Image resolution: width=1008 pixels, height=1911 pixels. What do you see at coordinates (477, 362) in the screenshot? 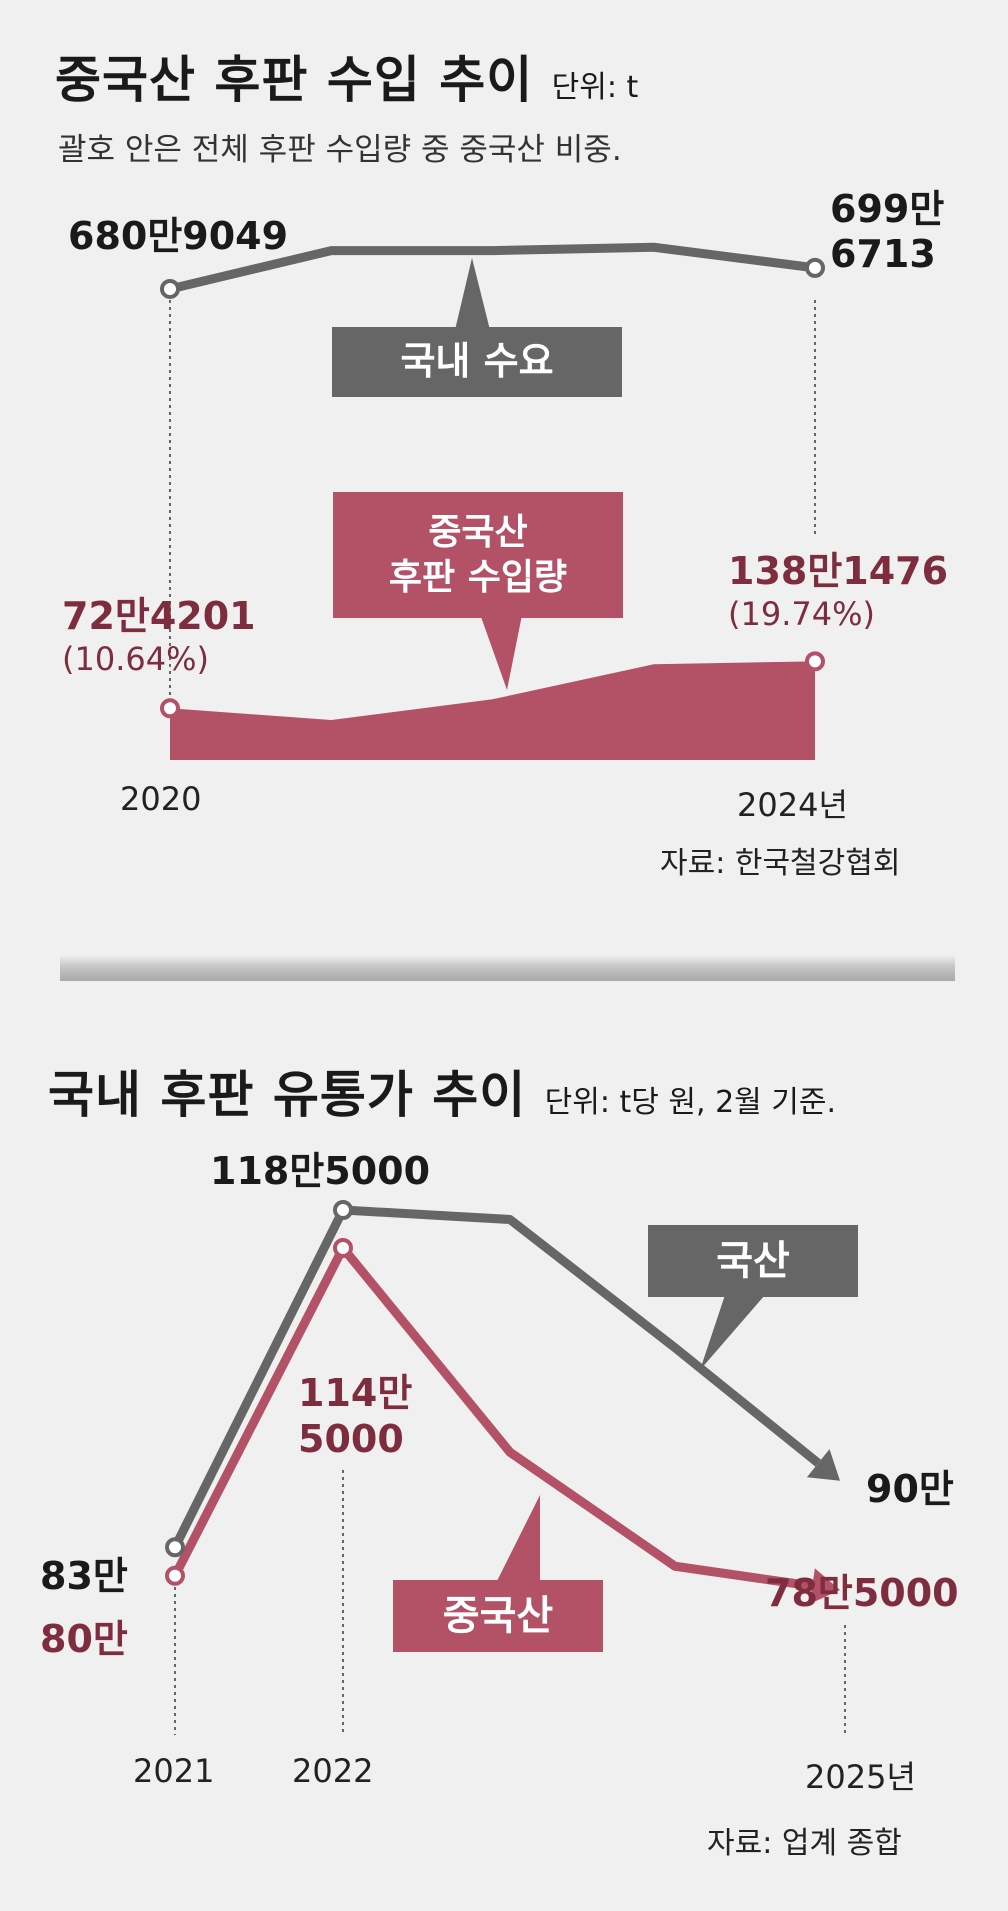
I see `chart1-demand-label: 국내 수요` at bounding box center [477, 362].